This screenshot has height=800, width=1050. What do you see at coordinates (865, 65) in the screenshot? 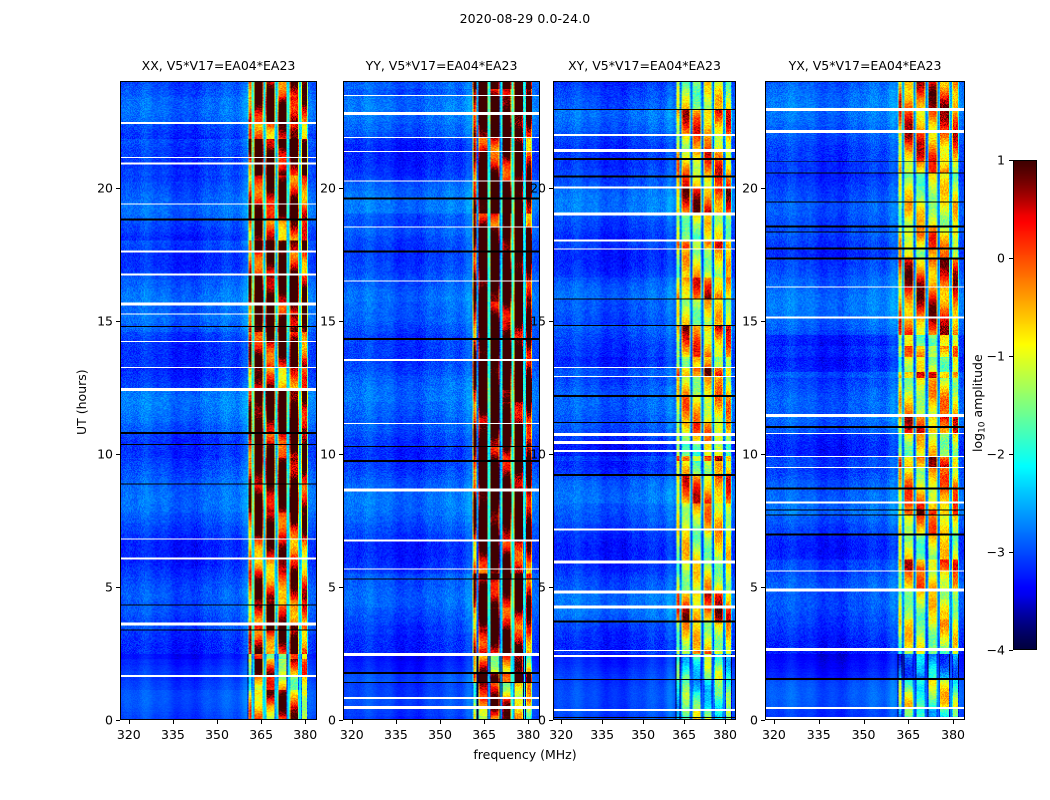
I see `panel-title-yx: YX, V5*V17=EA04*EA23` at bounding box center [865, 65].